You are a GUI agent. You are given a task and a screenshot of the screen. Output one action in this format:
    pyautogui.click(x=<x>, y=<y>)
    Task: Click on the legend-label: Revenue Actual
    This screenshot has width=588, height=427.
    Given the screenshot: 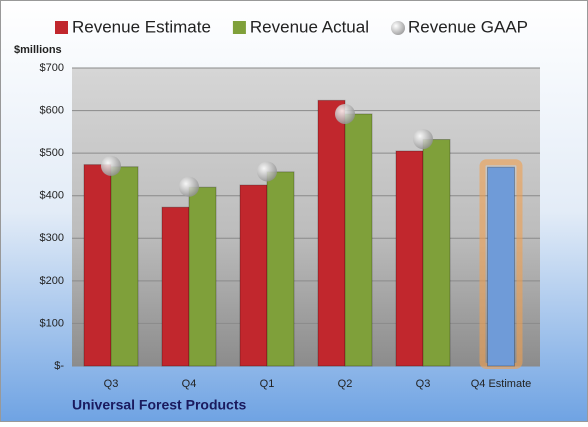 What is the action you would take?
    pyautogui.click(x=309, y=26)
    